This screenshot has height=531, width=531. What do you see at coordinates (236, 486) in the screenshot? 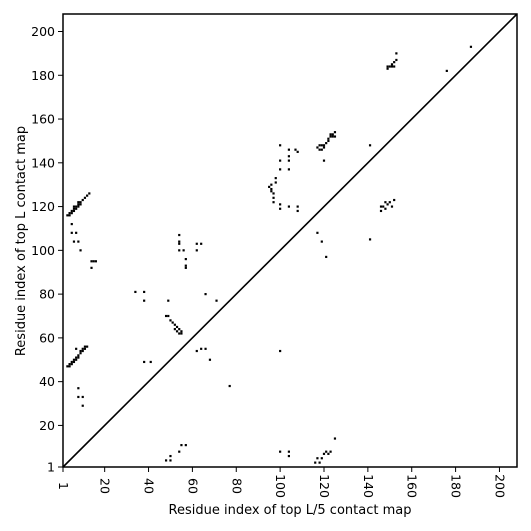
I see `x-tick-label: 80` at bounding box center [236, 486].